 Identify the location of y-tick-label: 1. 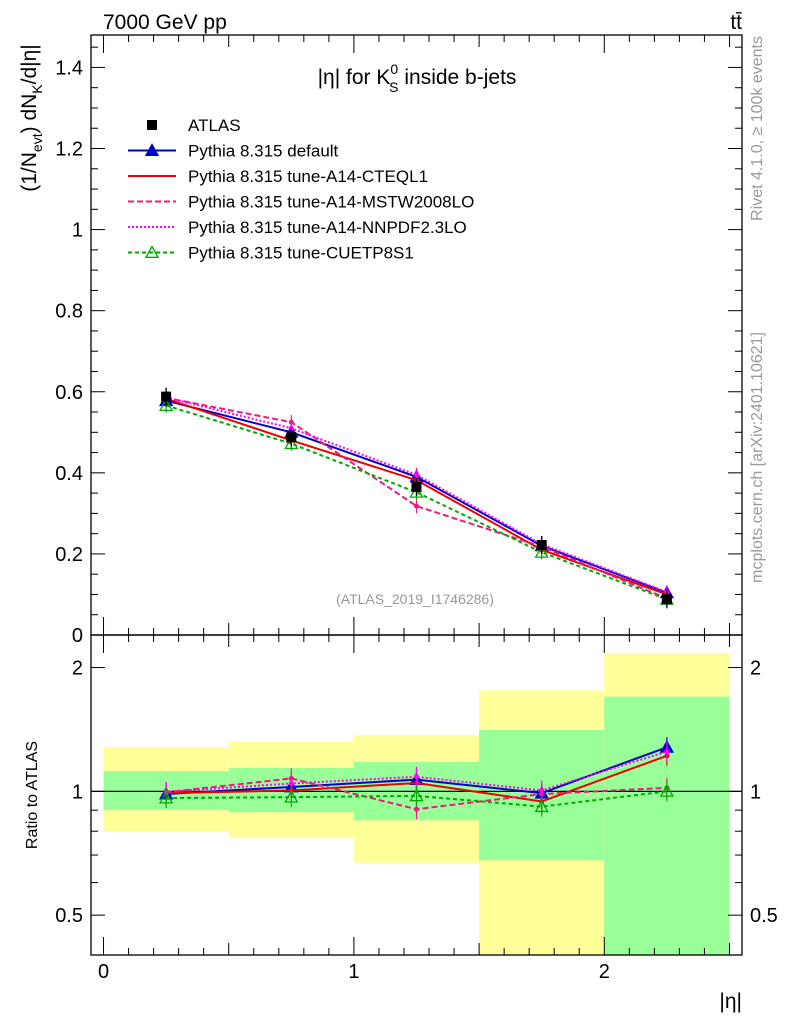
(77, 231).